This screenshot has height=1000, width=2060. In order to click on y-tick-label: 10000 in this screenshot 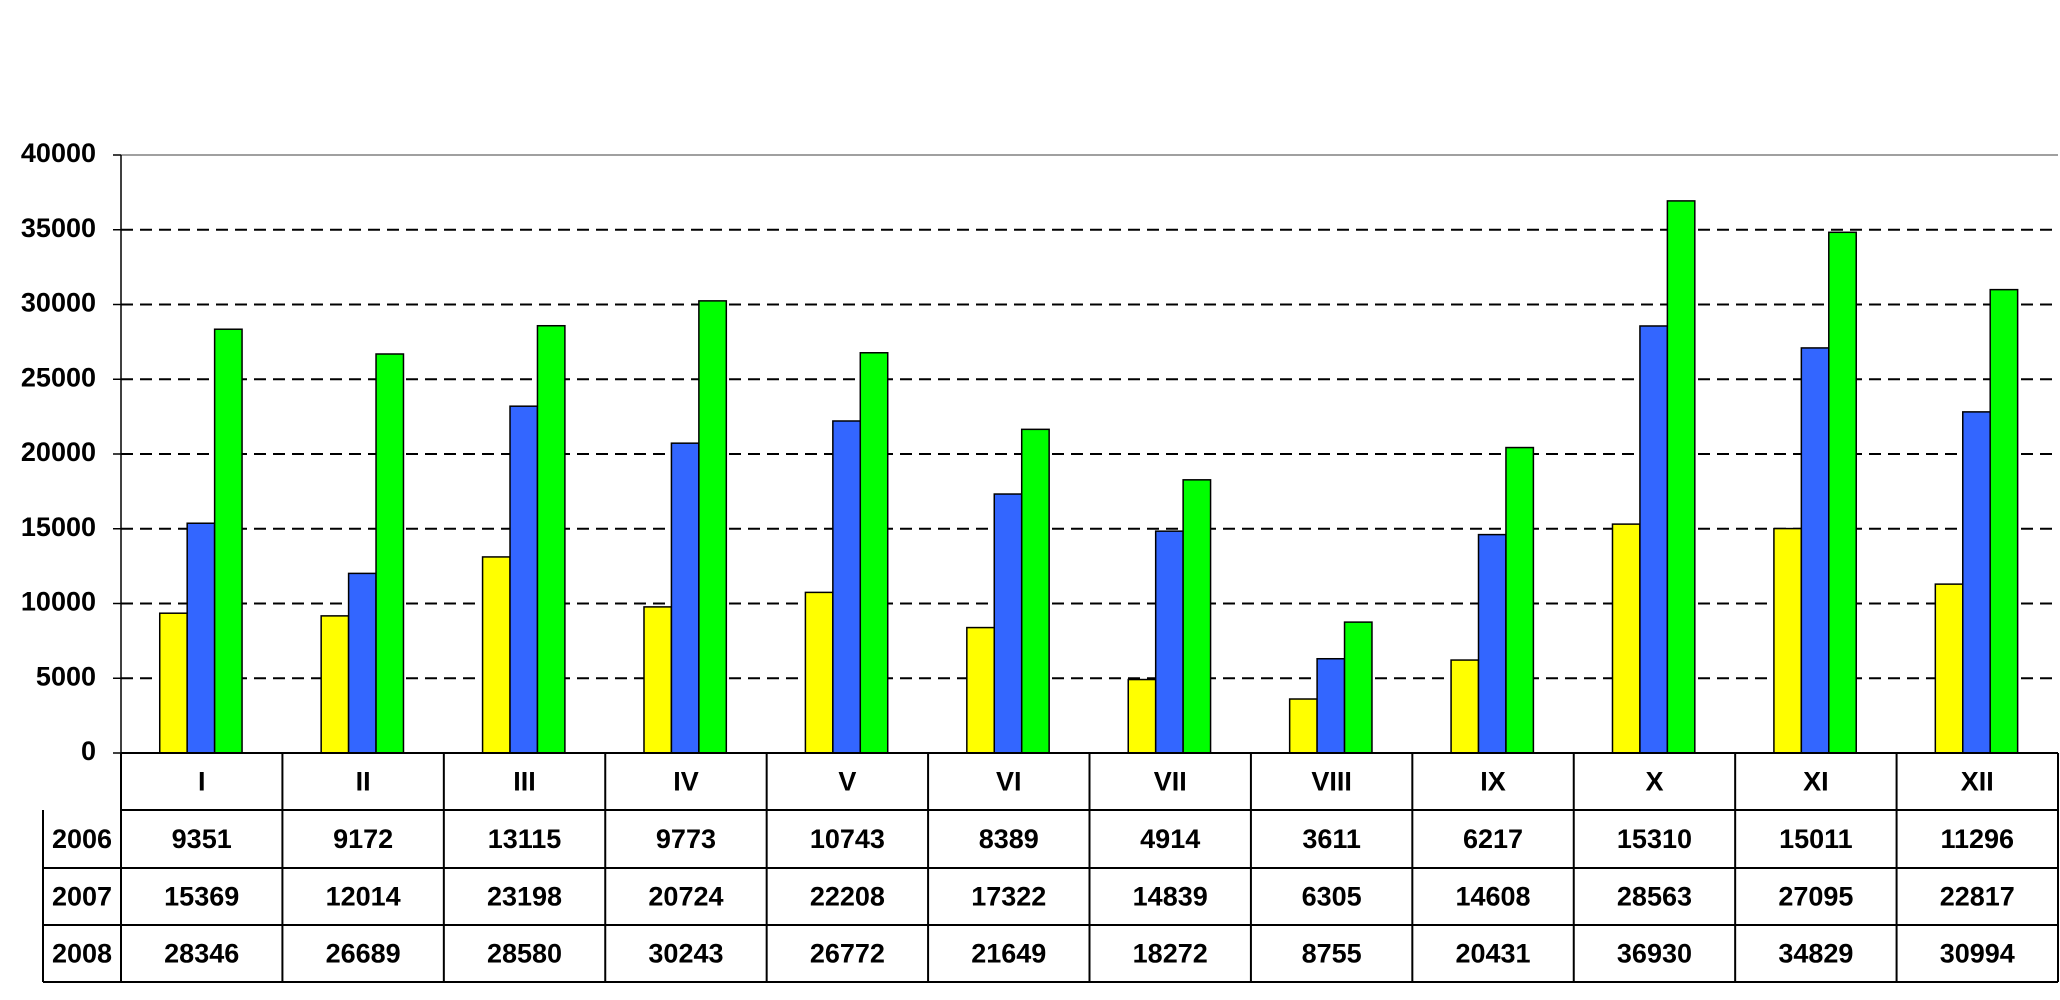, I will do `click(58, 602)`.